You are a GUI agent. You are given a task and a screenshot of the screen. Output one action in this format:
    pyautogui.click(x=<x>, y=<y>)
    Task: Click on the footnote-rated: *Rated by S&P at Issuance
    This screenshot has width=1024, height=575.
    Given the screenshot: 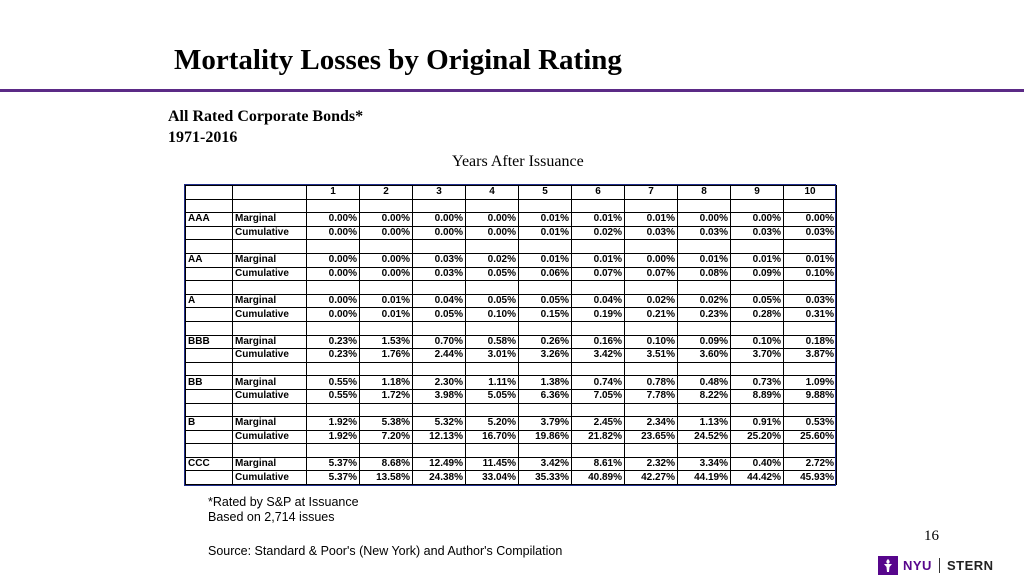 What is the action you would take?
    pyautogui.click(x=283, y=502)
    